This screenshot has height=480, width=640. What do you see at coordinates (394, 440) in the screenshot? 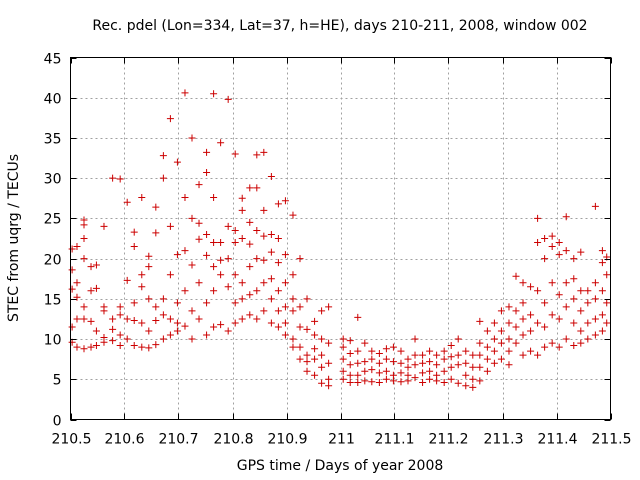
I see `x-tick-label: 211.1` at bounding box center [394, 440].